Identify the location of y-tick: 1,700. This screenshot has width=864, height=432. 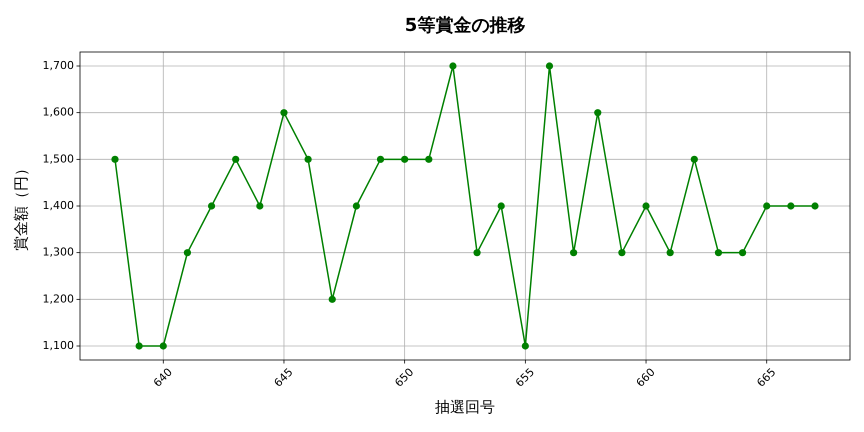
(58, 65).